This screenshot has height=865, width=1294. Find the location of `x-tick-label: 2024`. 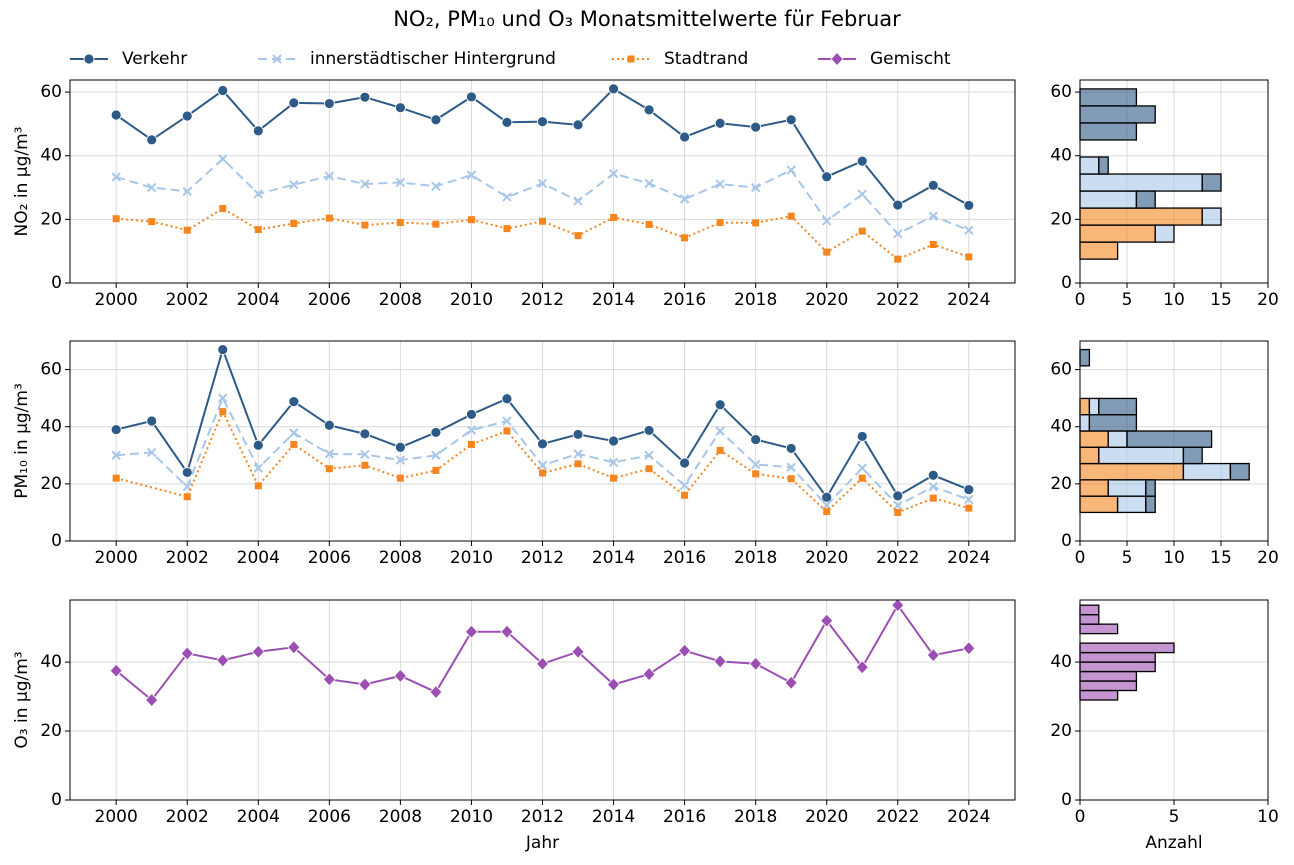

x-tick-label: 2024 is located at coordinates (968, 558).